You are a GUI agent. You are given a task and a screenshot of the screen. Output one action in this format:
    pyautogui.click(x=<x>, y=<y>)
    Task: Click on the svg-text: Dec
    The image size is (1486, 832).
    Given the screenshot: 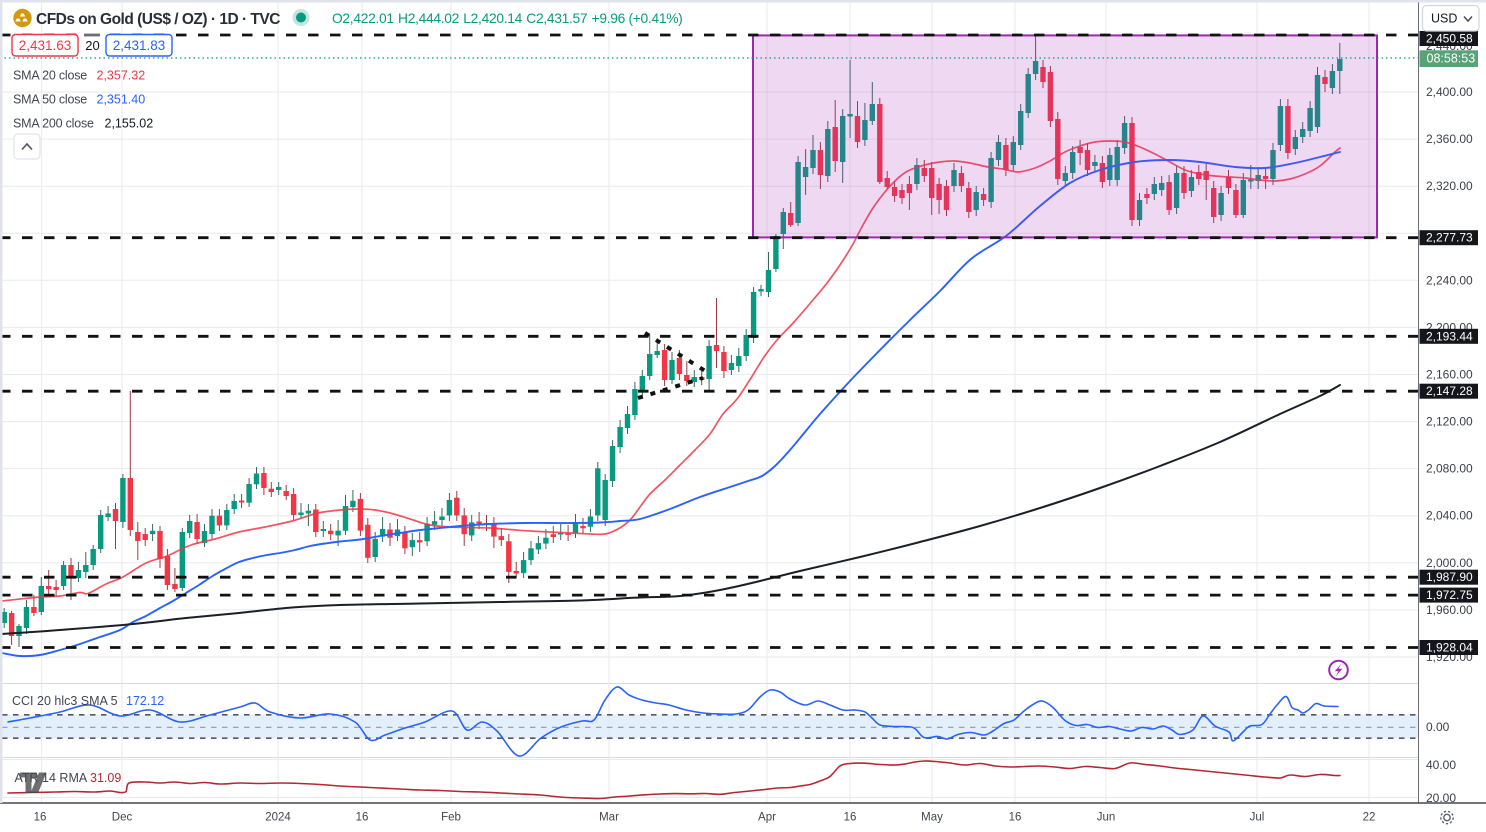 What is the action you would take?
    pyautogui.click(x=122, y=818)
    